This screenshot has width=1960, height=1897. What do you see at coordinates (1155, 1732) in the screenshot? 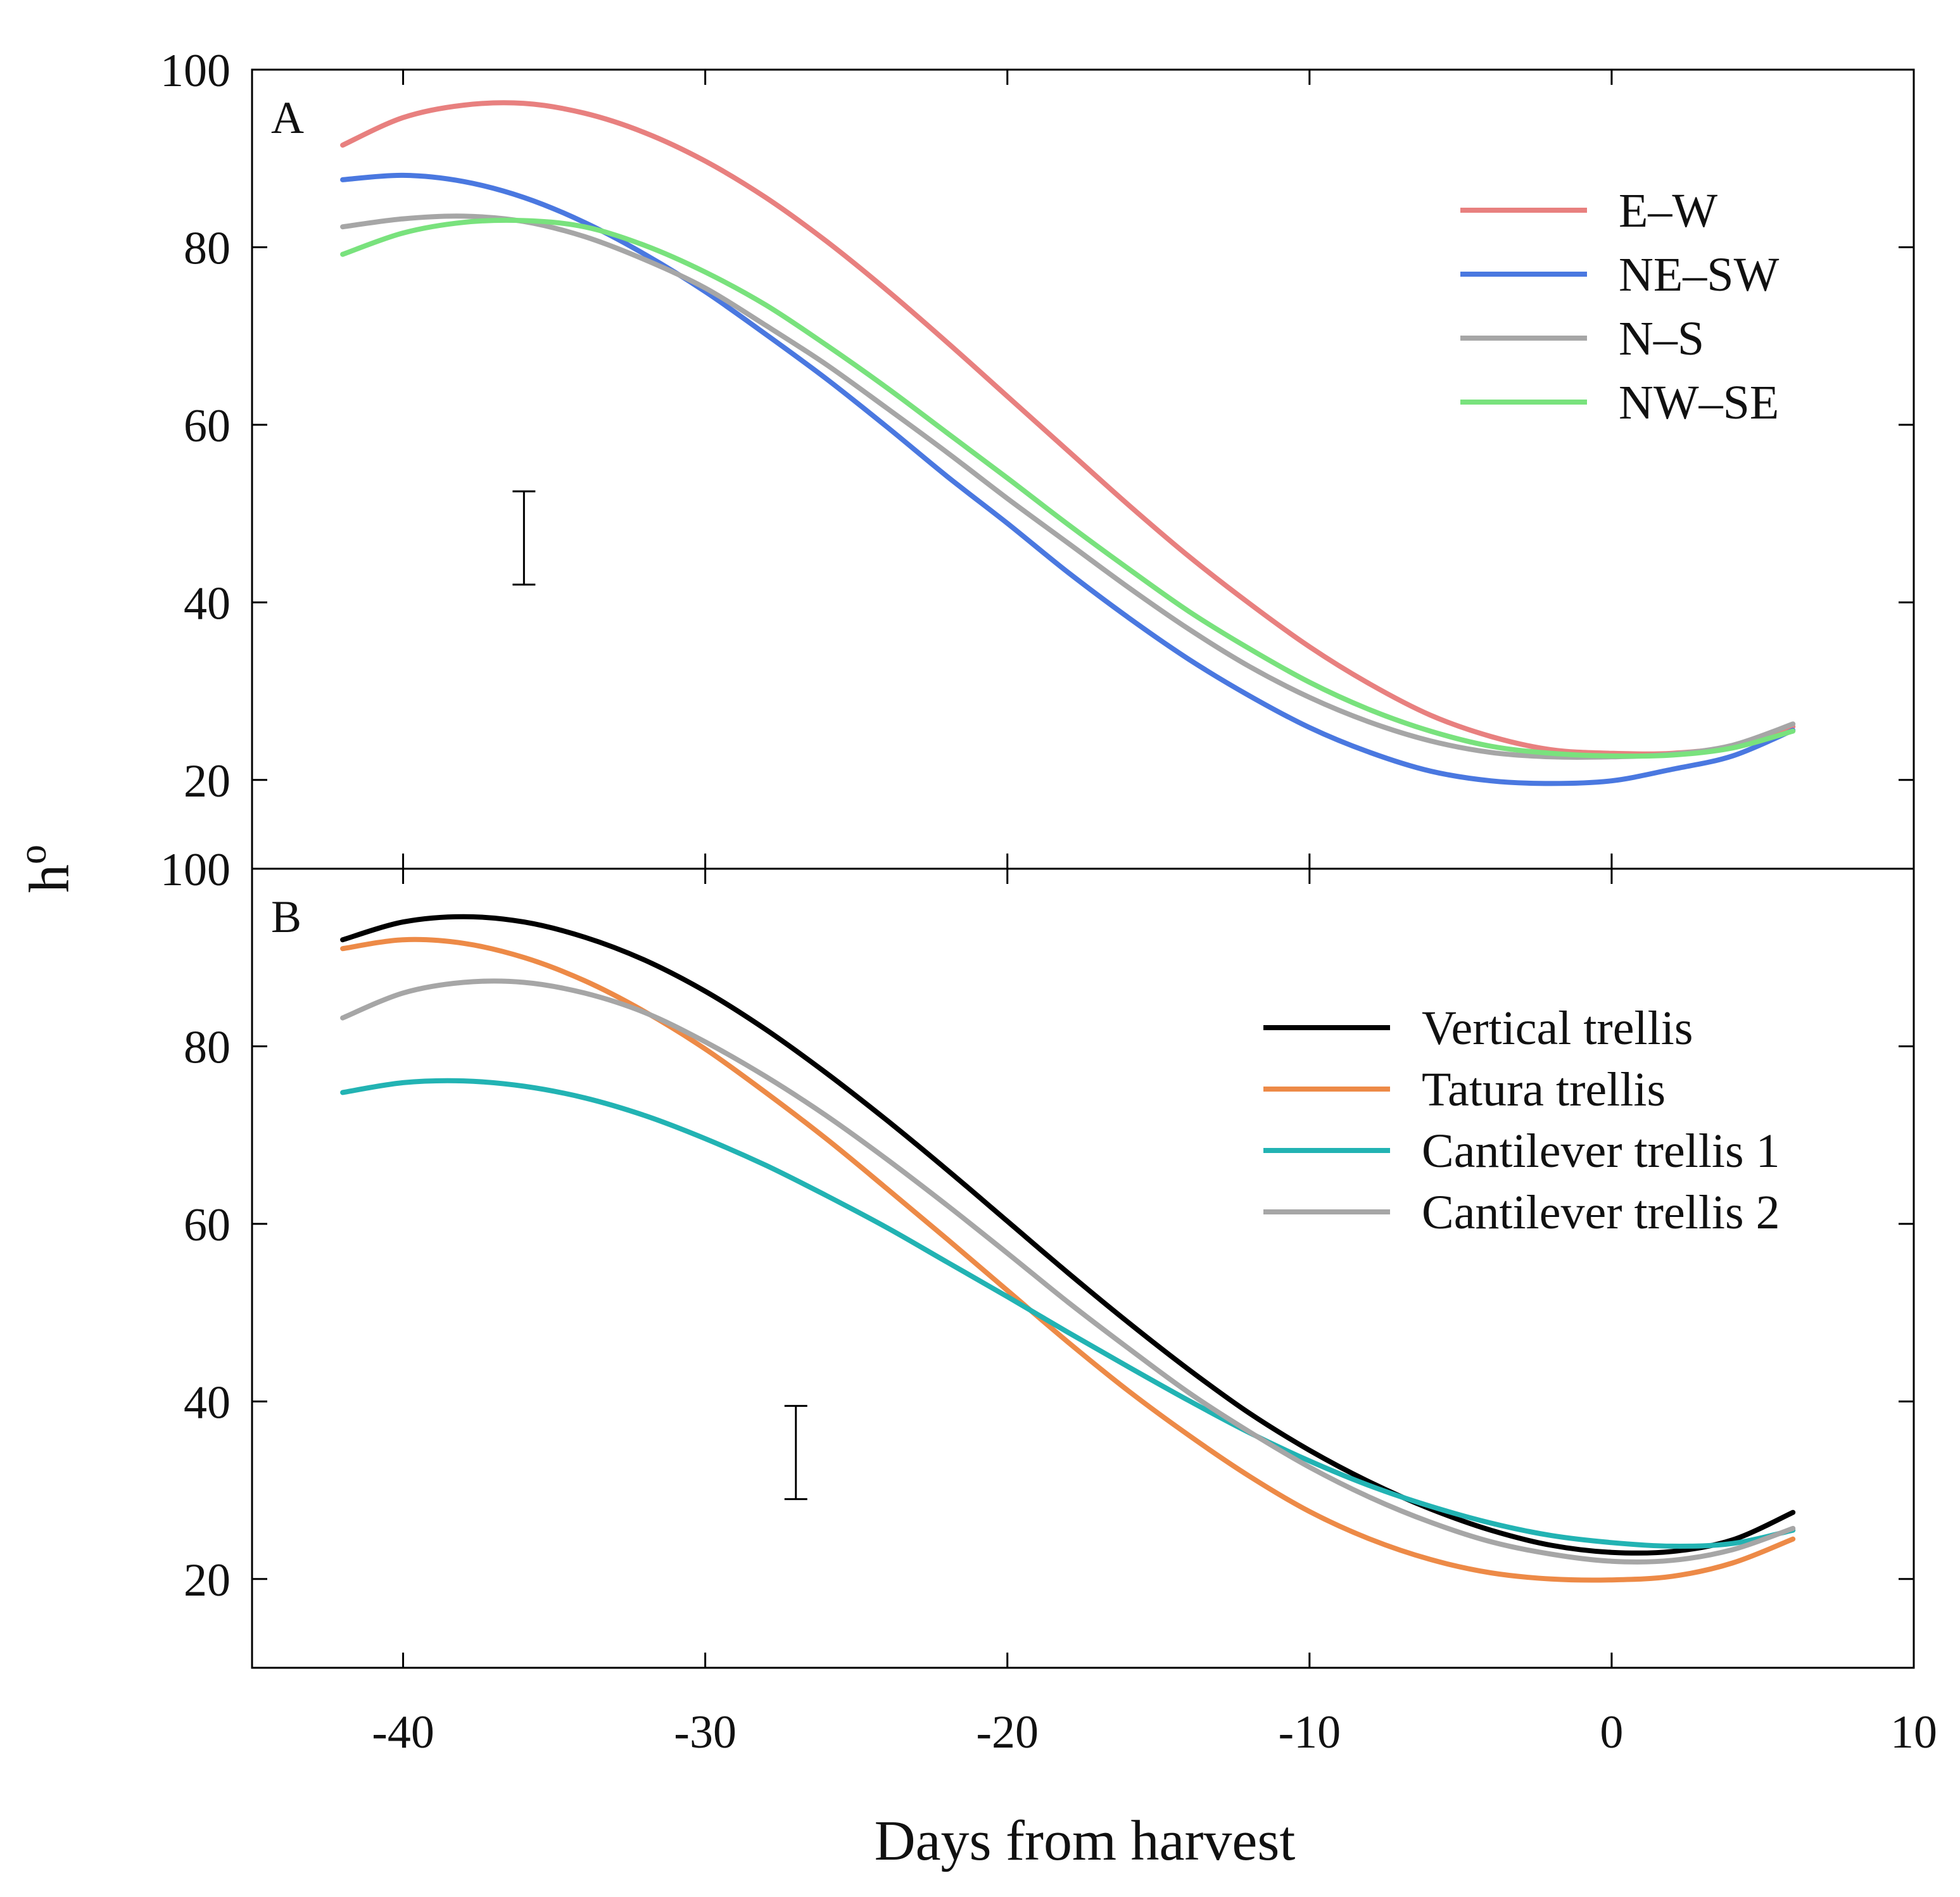
I see `x-tick-labels: -40 -30 -20 -10 0 10` at bounding box center [1155, 1732].